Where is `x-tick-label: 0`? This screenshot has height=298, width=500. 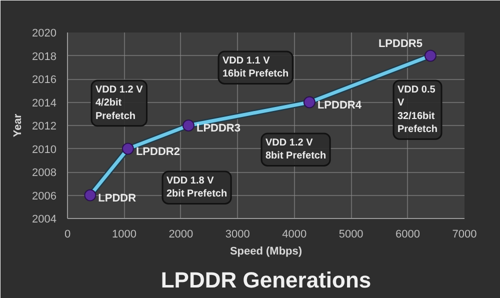 x-tick-label: 0 is located at coordinates (67, 234).